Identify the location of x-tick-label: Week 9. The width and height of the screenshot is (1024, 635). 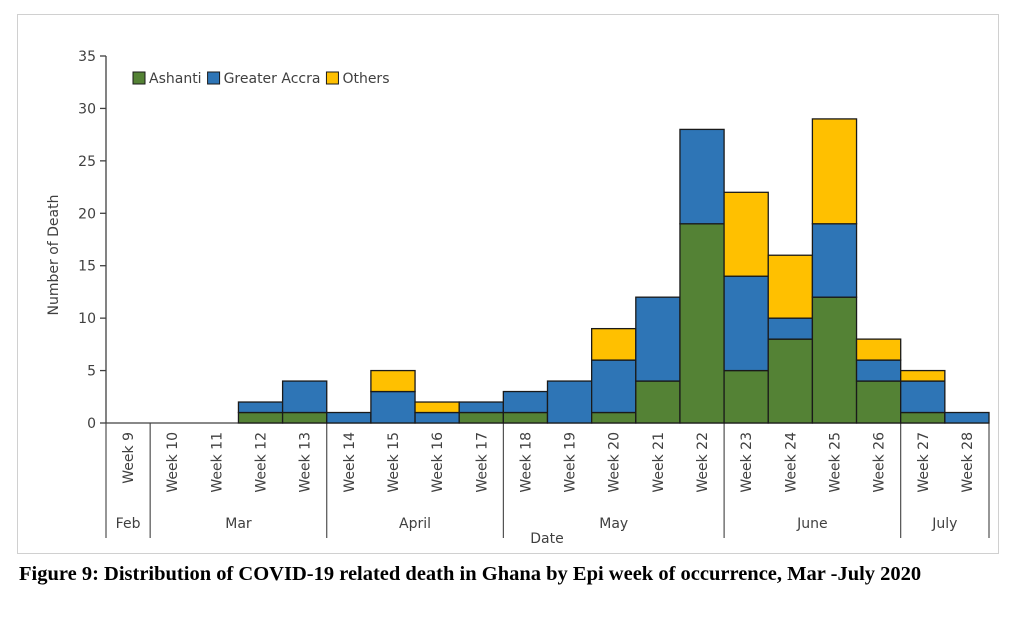
(129, 458).